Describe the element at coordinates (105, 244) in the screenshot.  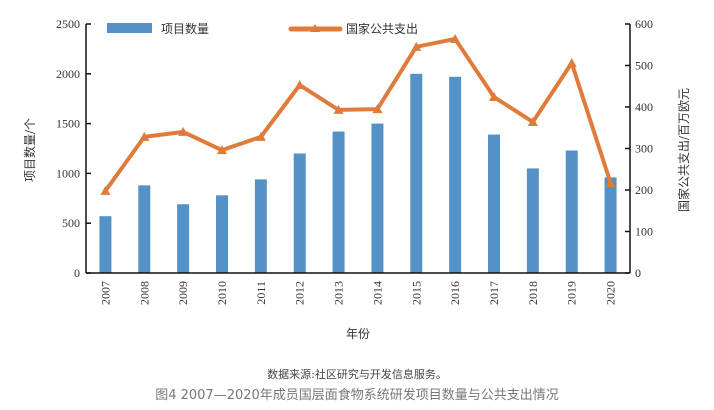
I see `bar-2007` at that location.